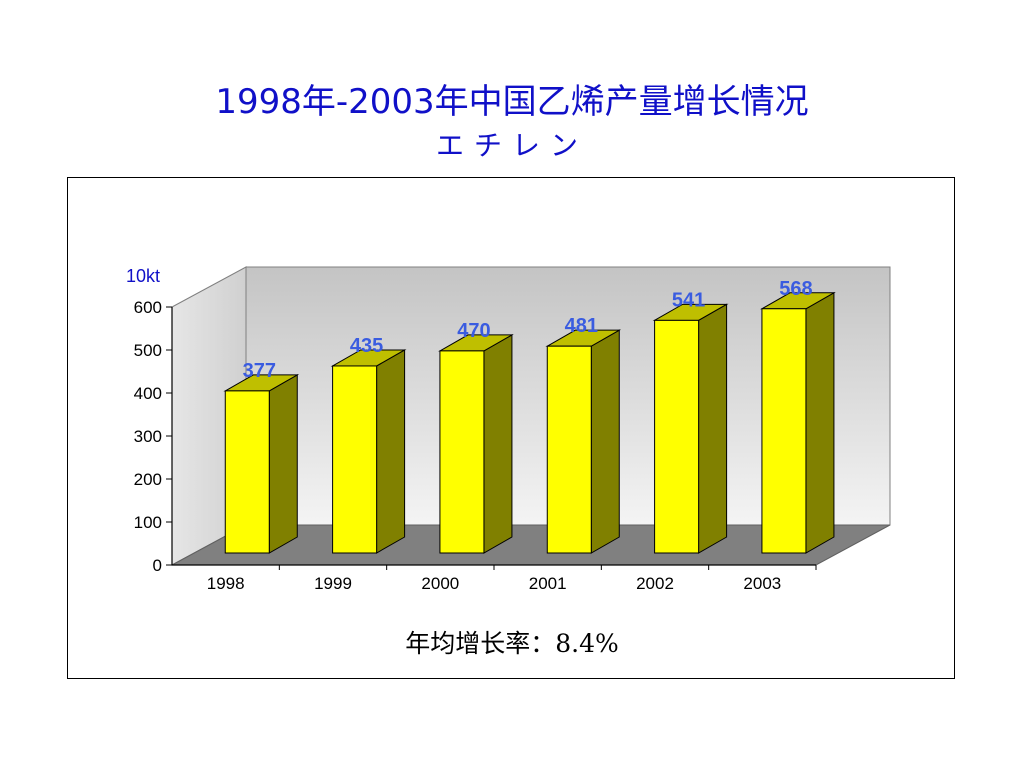  What do you see at coordinates (688, 300) in the screenshot?
I see `data-label: 541` at bounding box center [688, 300].